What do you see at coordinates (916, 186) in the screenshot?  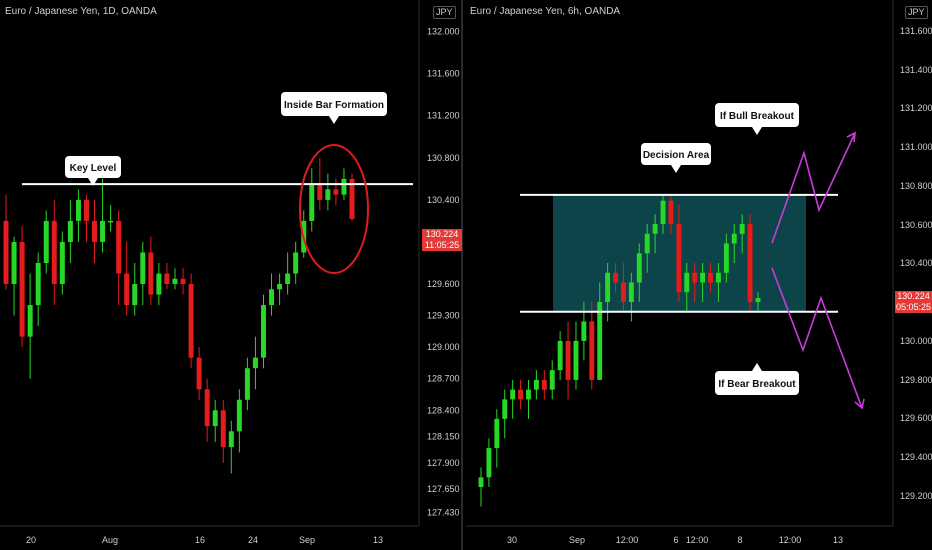 I see `right-price-tick: 130.800` at bounding box center [916, 186].